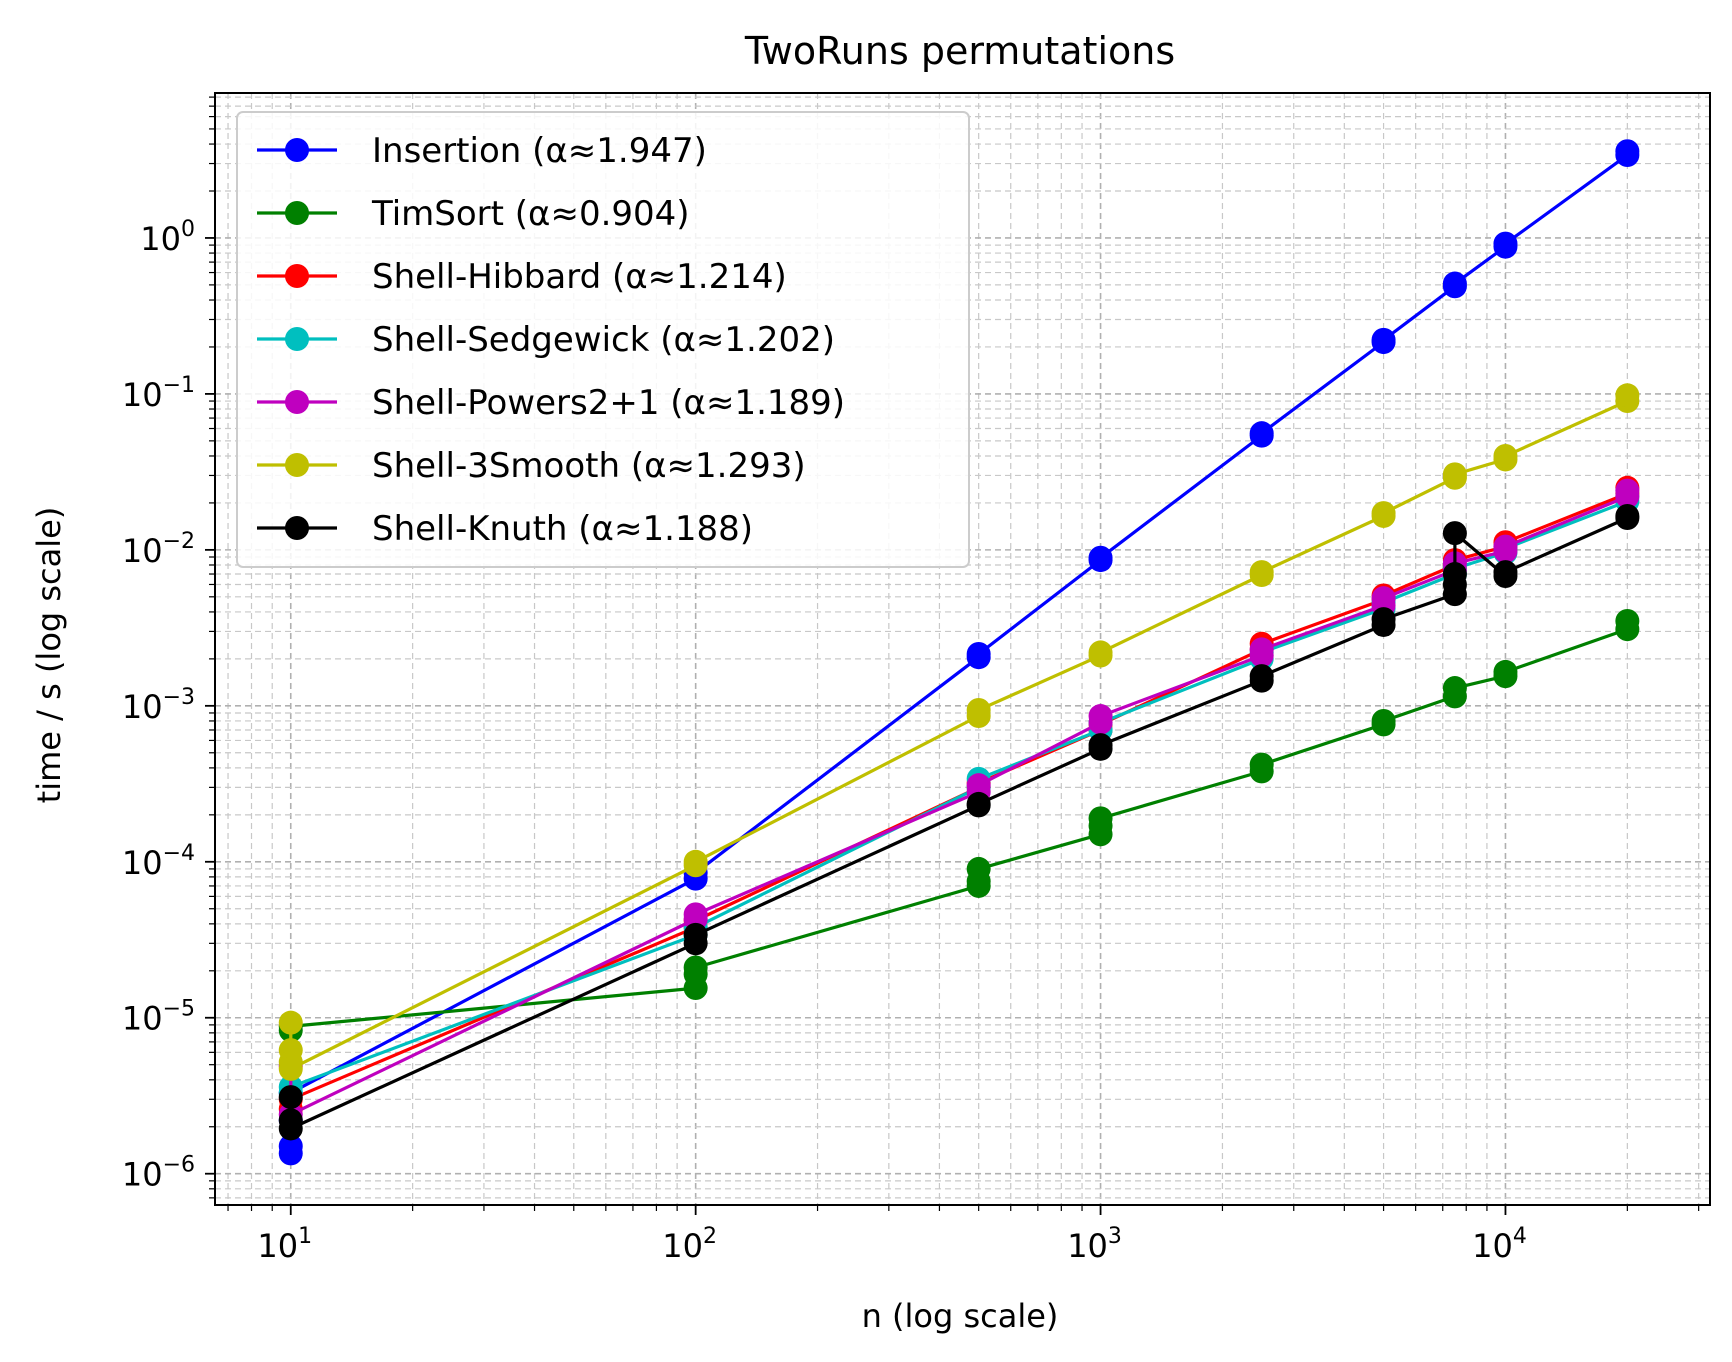  What do you see at coordinates (608, 403) in the screenshot?
I see `legend-label: Shell-Powers2+1 (α≈1.189)` at bounding box center [608, 403].